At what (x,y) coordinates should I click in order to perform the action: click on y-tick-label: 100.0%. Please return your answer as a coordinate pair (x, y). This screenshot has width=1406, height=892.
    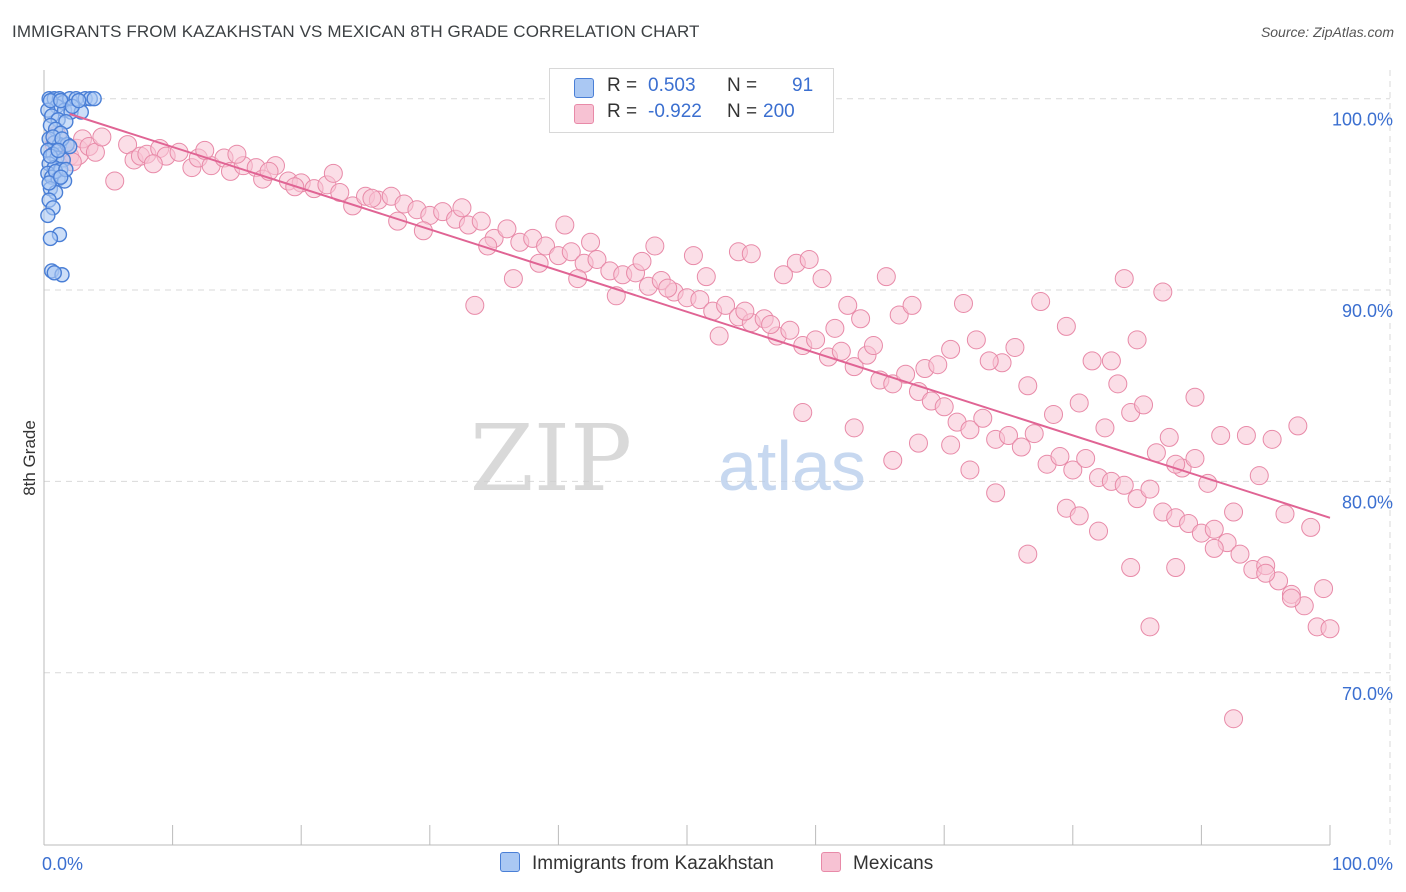
    Looking at the image, I should click on (1362, 120).